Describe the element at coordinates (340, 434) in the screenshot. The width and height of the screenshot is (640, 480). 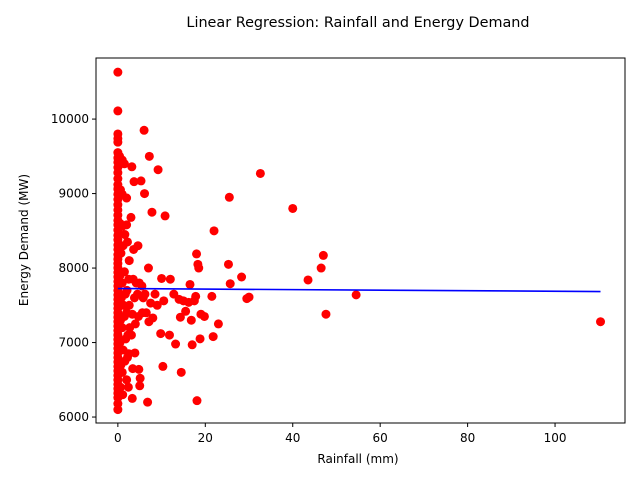
I see `x-axis-ticks: 0 20 40 60 80 100` at that location.